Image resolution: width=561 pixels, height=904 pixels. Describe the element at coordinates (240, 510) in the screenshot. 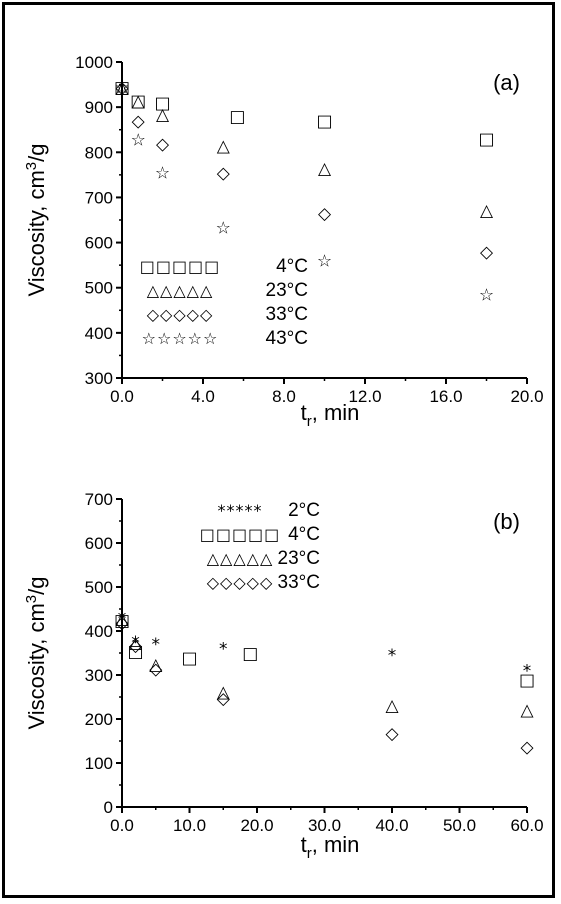

I see `legend-marker: *****` at that location.